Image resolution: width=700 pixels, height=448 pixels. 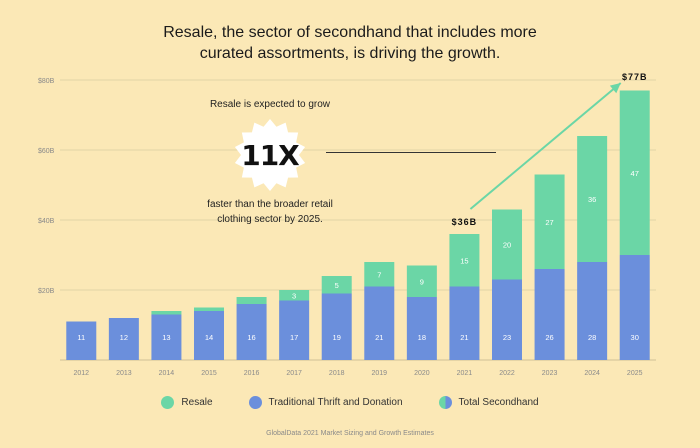 I want to click on data-label-thrift: 23, so click(x=507, y=337).